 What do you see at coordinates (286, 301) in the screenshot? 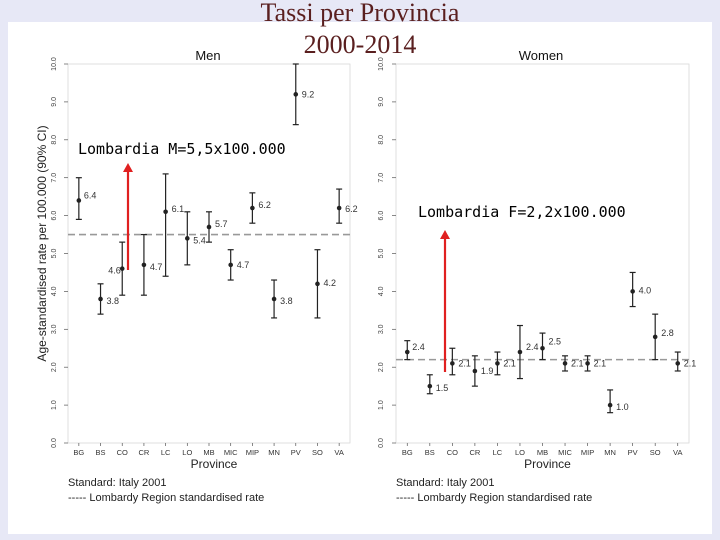
I see `data-label: 3.8` at bounding box center [286, 301].